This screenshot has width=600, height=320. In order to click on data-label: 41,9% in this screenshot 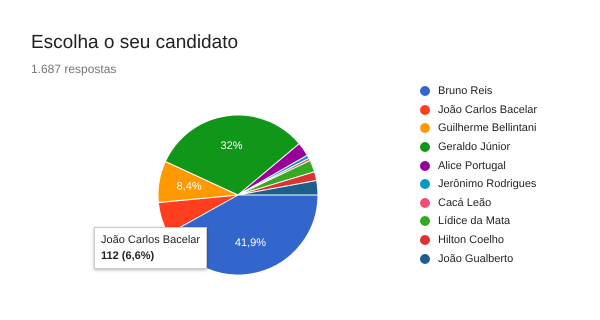, I will do `click(250, 243)`.